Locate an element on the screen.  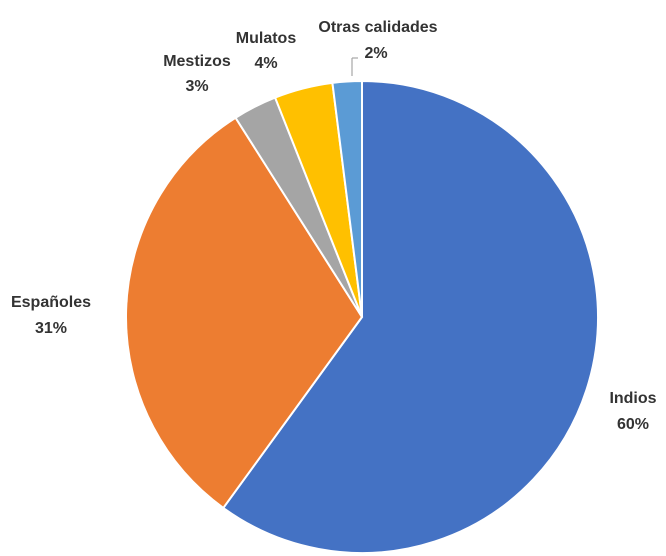
slice-name-espanoles: Españoles is located at coordinates (51, 302).